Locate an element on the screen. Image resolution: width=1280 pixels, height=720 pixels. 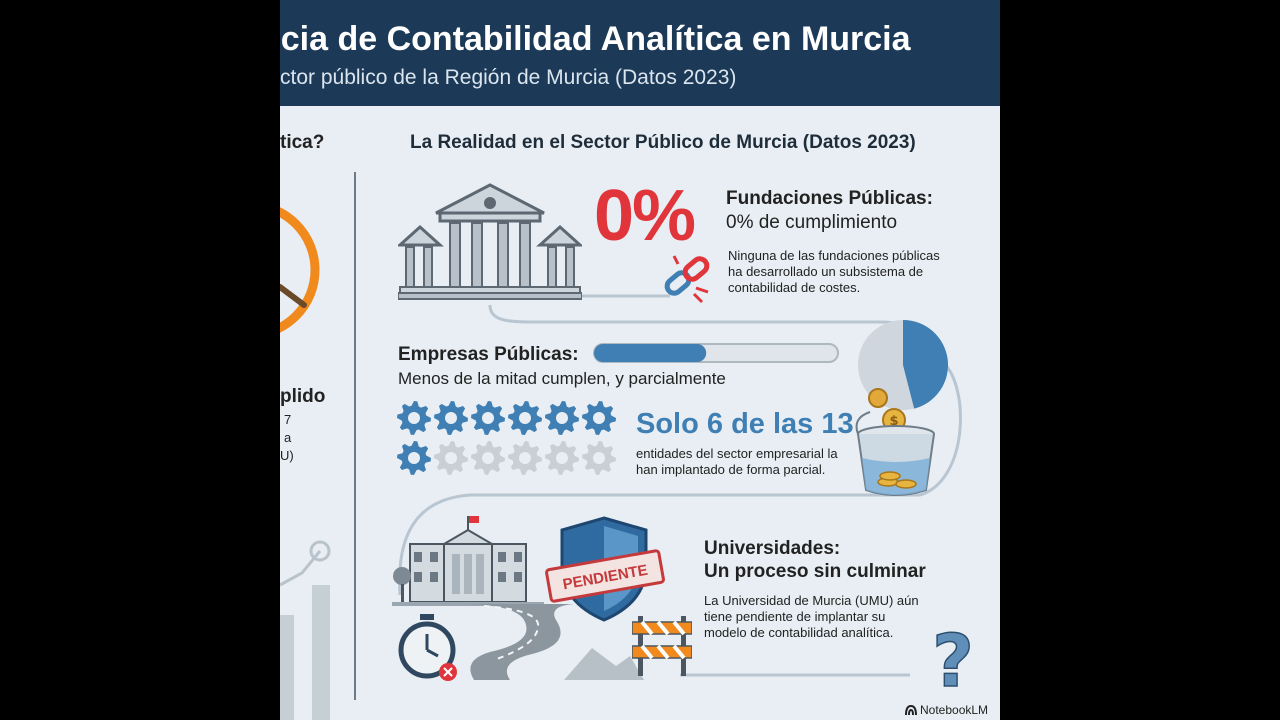
fundaciones-desc-line-1: Ninguna de las fundaciones públicas is located at coordinates (834, 255).